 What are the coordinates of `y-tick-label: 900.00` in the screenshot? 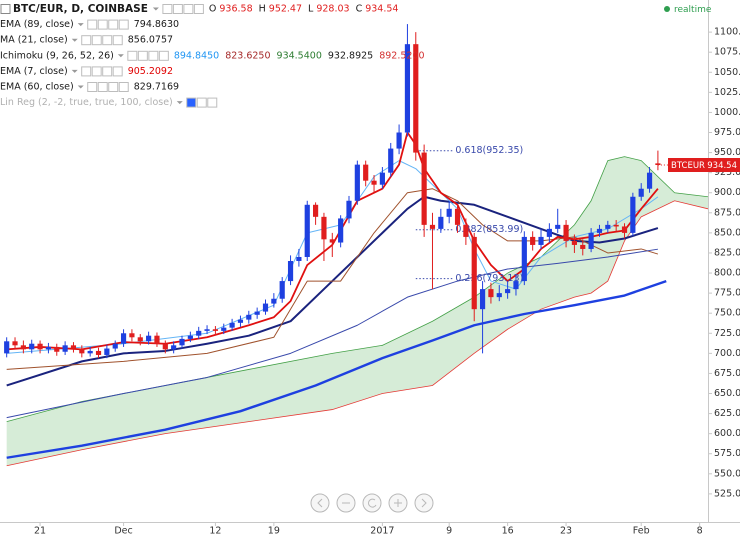 It's located at (727, 192).